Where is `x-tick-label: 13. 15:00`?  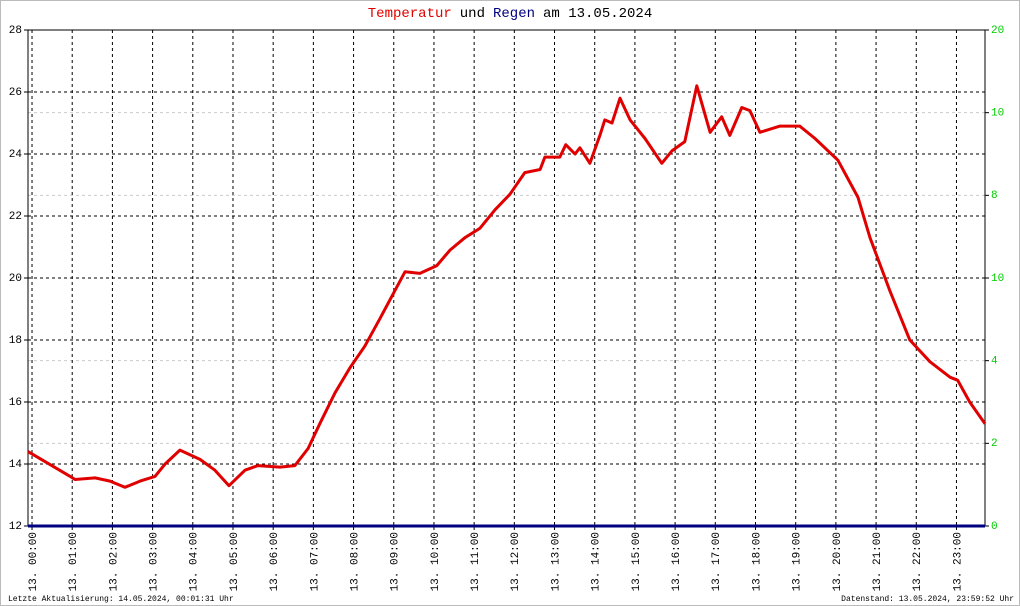 x-tick-label: 13. 15:00 is located at coordinates (637, 561).